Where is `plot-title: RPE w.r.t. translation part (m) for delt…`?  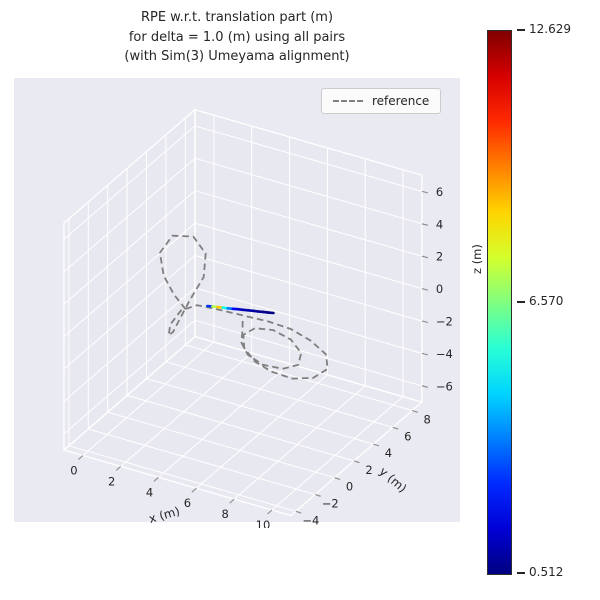 plot-title: RPE w.r.t. translation part (m) for delt… is located at coordinates (237, 37).